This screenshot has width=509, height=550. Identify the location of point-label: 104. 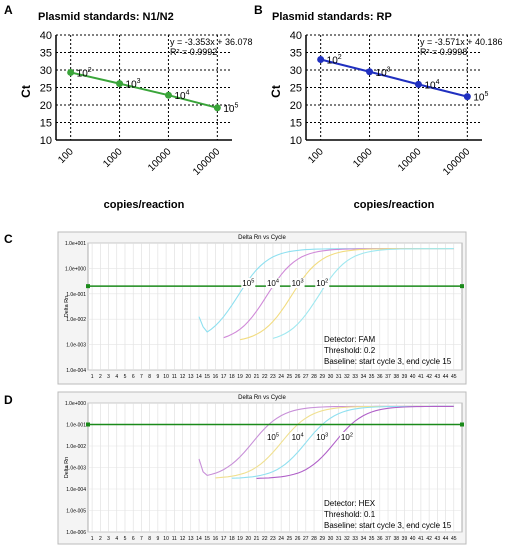
(181, 96).